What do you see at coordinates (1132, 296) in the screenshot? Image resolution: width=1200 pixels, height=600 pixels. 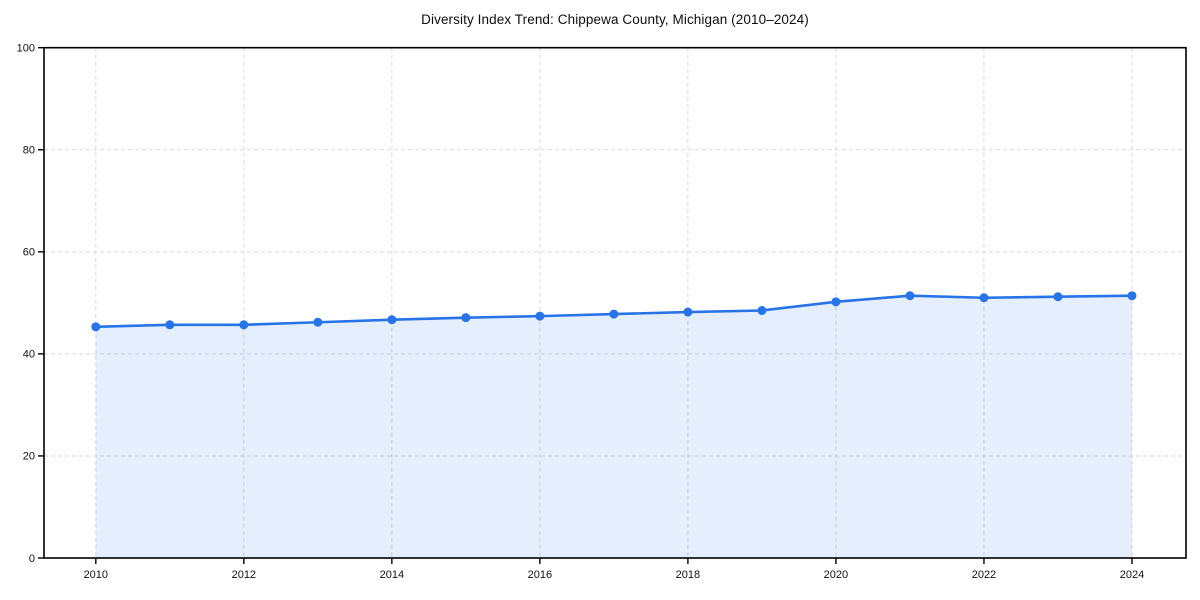 I see `data-point-2024` at bounding box center [1132, 296].